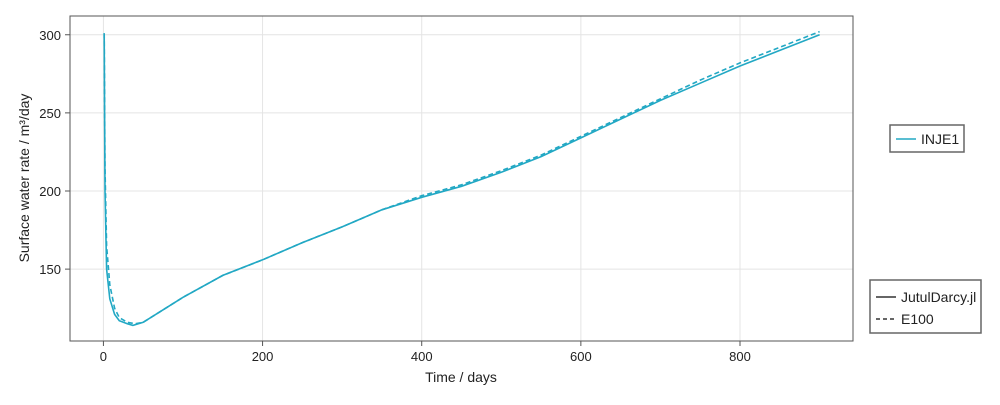  What do you see at coordinates (917, 319) in the screenshot?
I see `legend-label-e100: E100` at bounding box center [917, 319].